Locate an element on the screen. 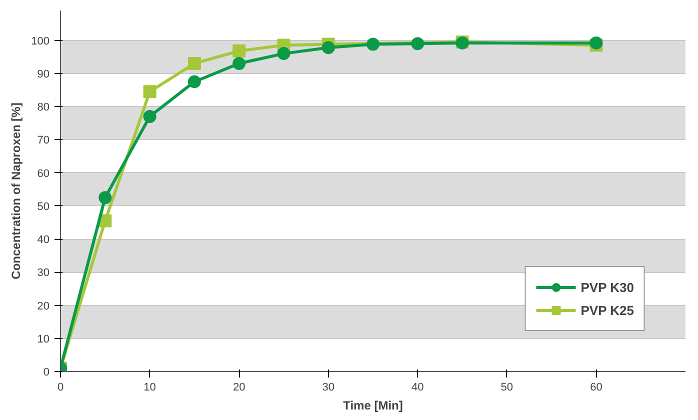 Image resolution: width=698 pixels, height=420 pixels. y-tick-label: 100 is located at coordinates (40, 41).